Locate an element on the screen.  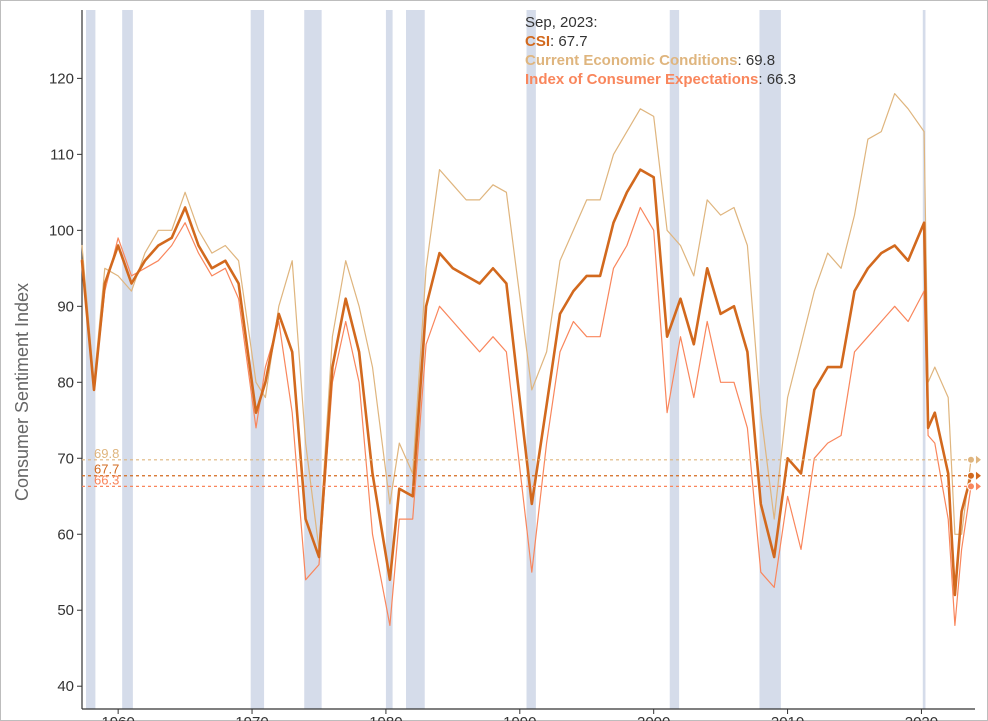
tooltip-series-name: CSI is located at coordinates (537, 41).